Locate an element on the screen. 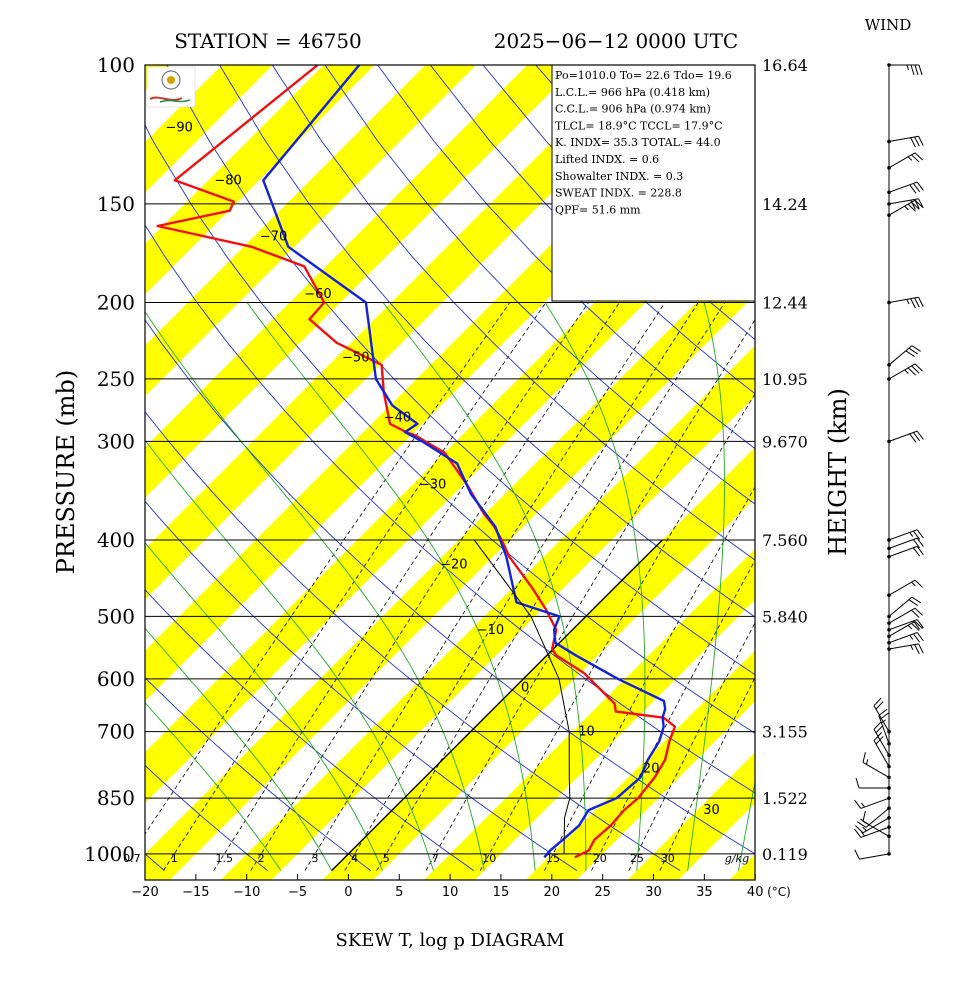 This screenshot has width=960, height=1000. datetime-title: 2025−06−12 0000 UTC is located at coordinates (616, 41).